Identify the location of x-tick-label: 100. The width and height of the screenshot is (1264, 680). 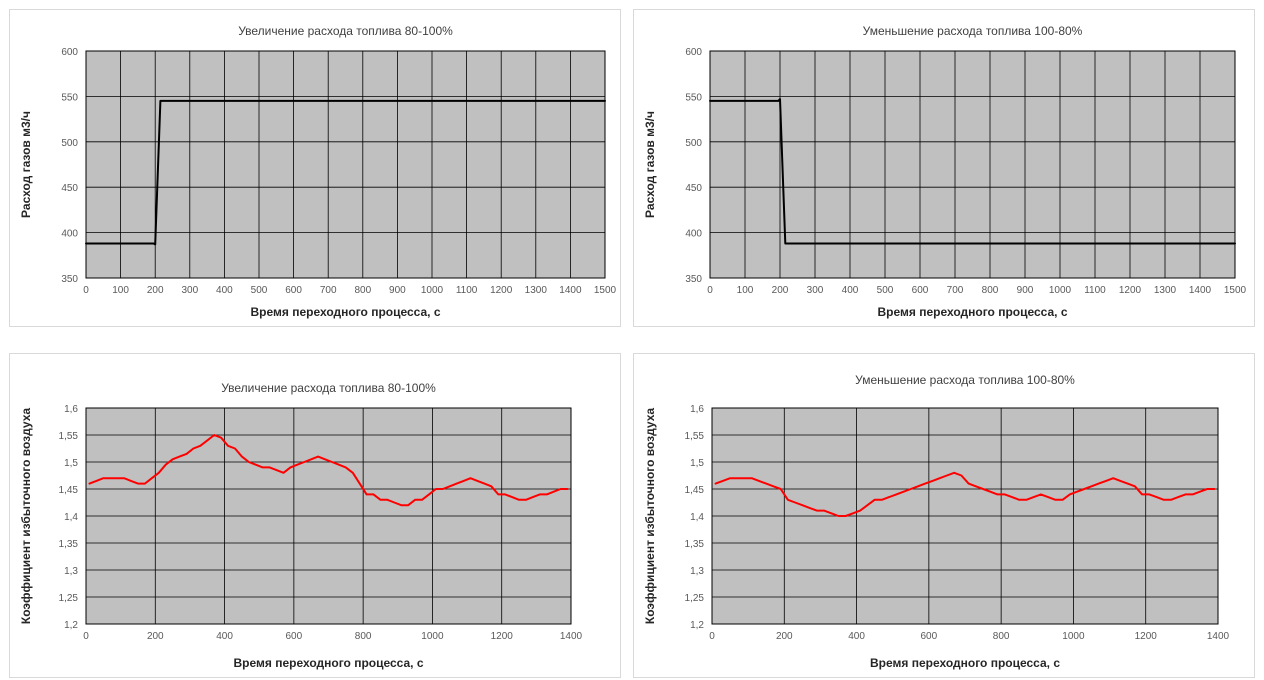
(745, 290).